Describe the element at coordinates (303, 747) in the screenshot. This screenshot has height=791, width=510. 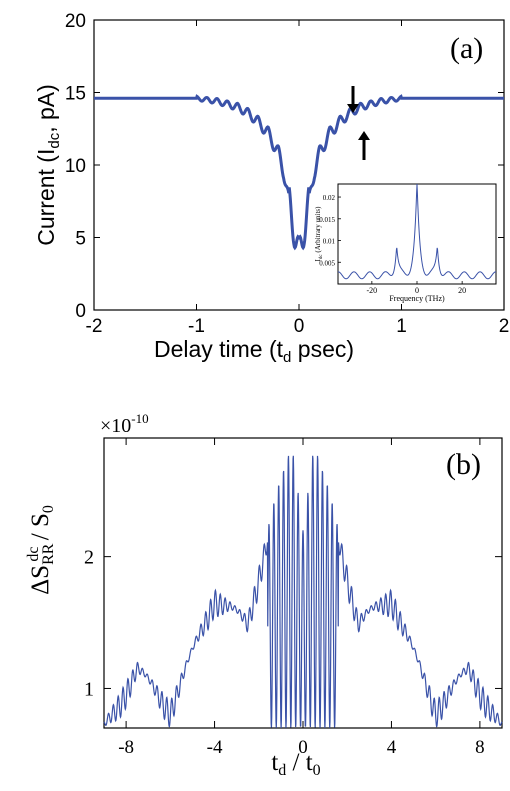
I see `x-tick-label-b: 0` at that location.